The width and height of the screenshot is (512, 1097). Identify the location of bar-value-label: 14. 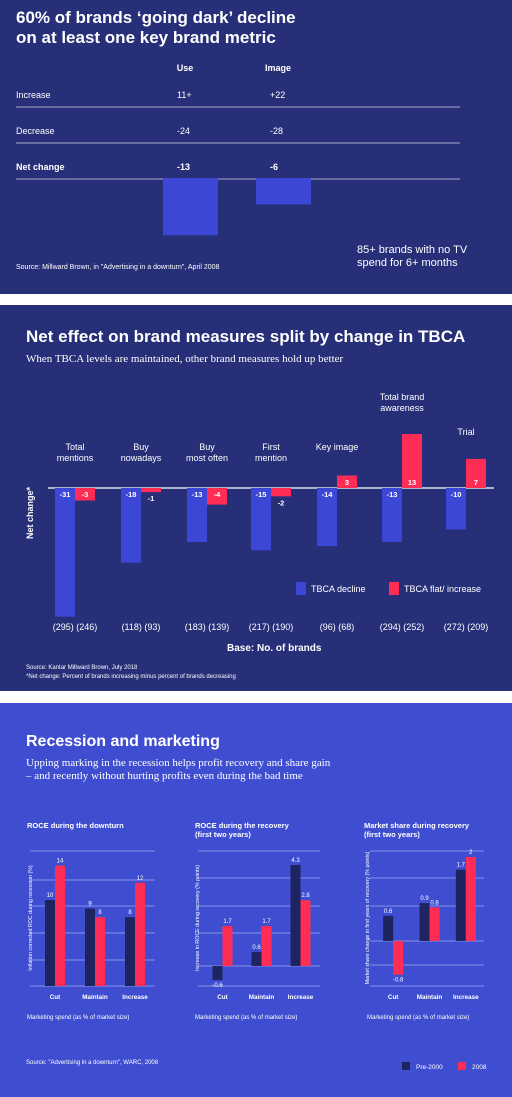
(60, 862).